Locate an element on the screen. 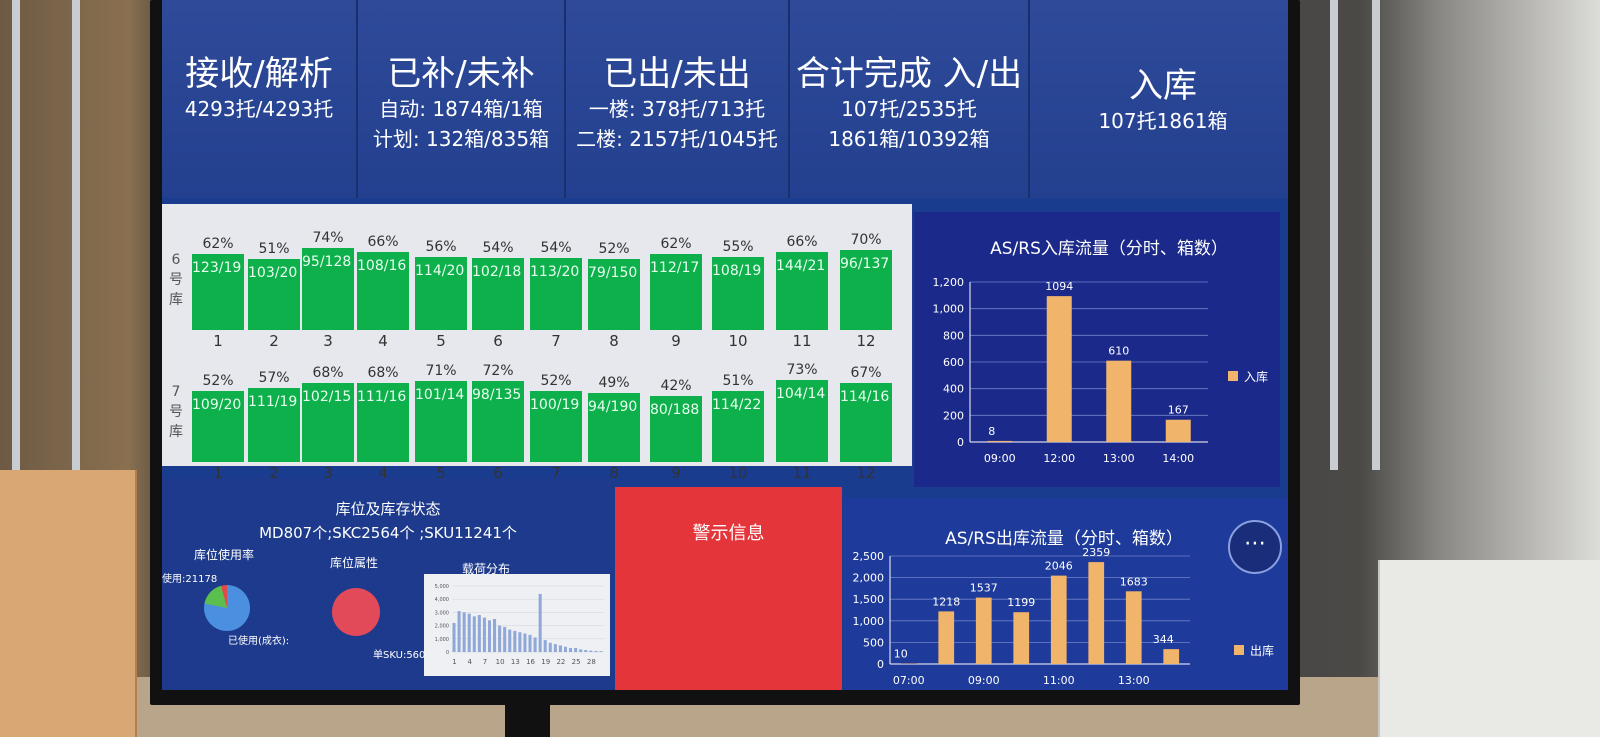 This screenshot has width=1600, height=737. bin-percent: 71% is located at coordinates (441, 371).